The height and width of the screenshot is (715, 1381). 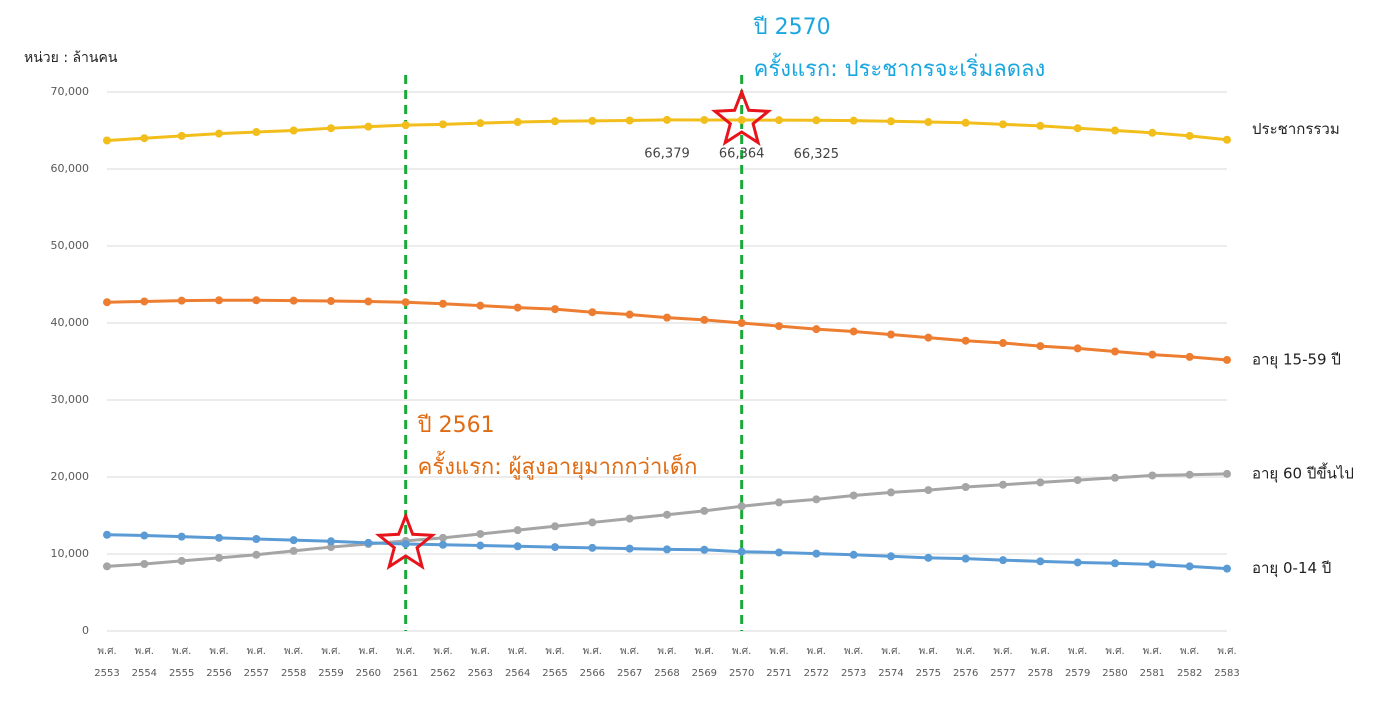 I want to click on x-tick-label: 2575, so click(x=928, y=673).